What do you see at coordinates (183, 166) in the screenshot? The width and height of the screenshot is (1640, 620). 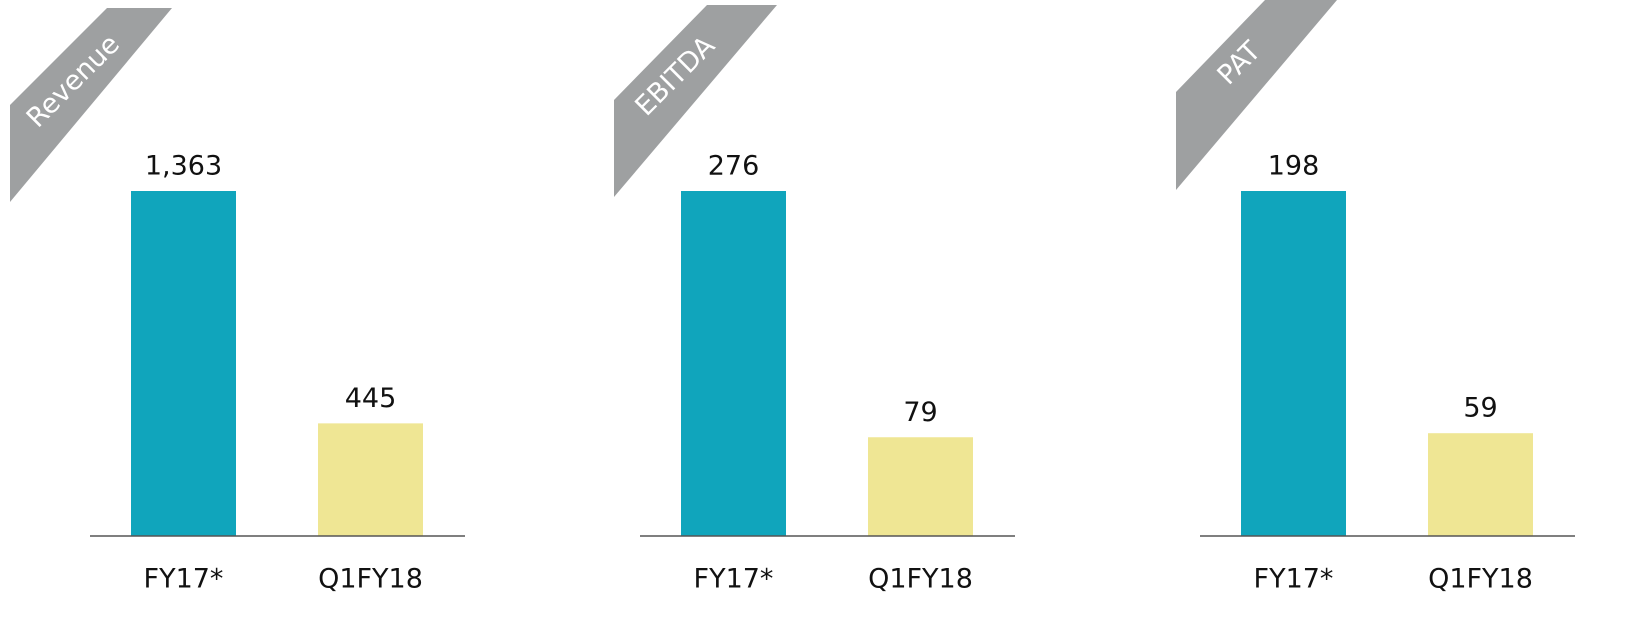 I see `value-label: 1,363` at bounding box center [183, 166].